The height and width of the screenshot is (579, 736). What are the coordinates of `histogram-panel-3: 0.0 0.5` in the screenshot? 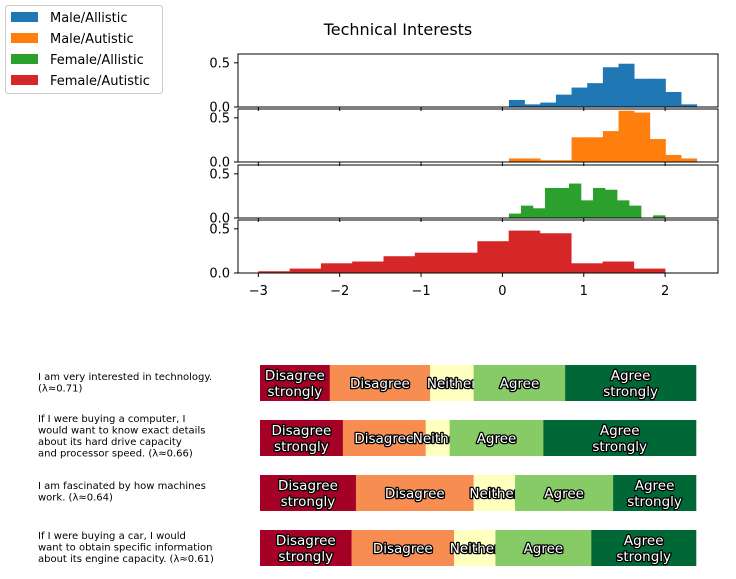 It's located at (464, 195).